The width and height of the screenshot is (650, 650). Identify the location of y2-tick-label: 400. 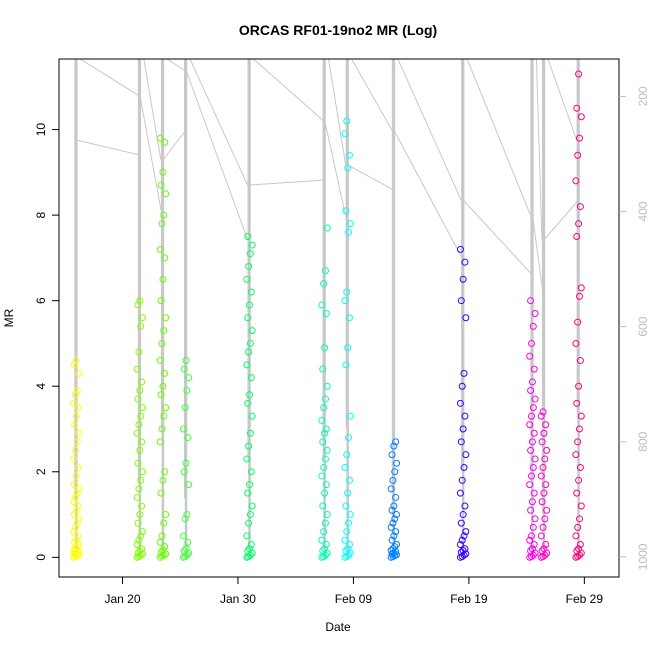
(643, 211).